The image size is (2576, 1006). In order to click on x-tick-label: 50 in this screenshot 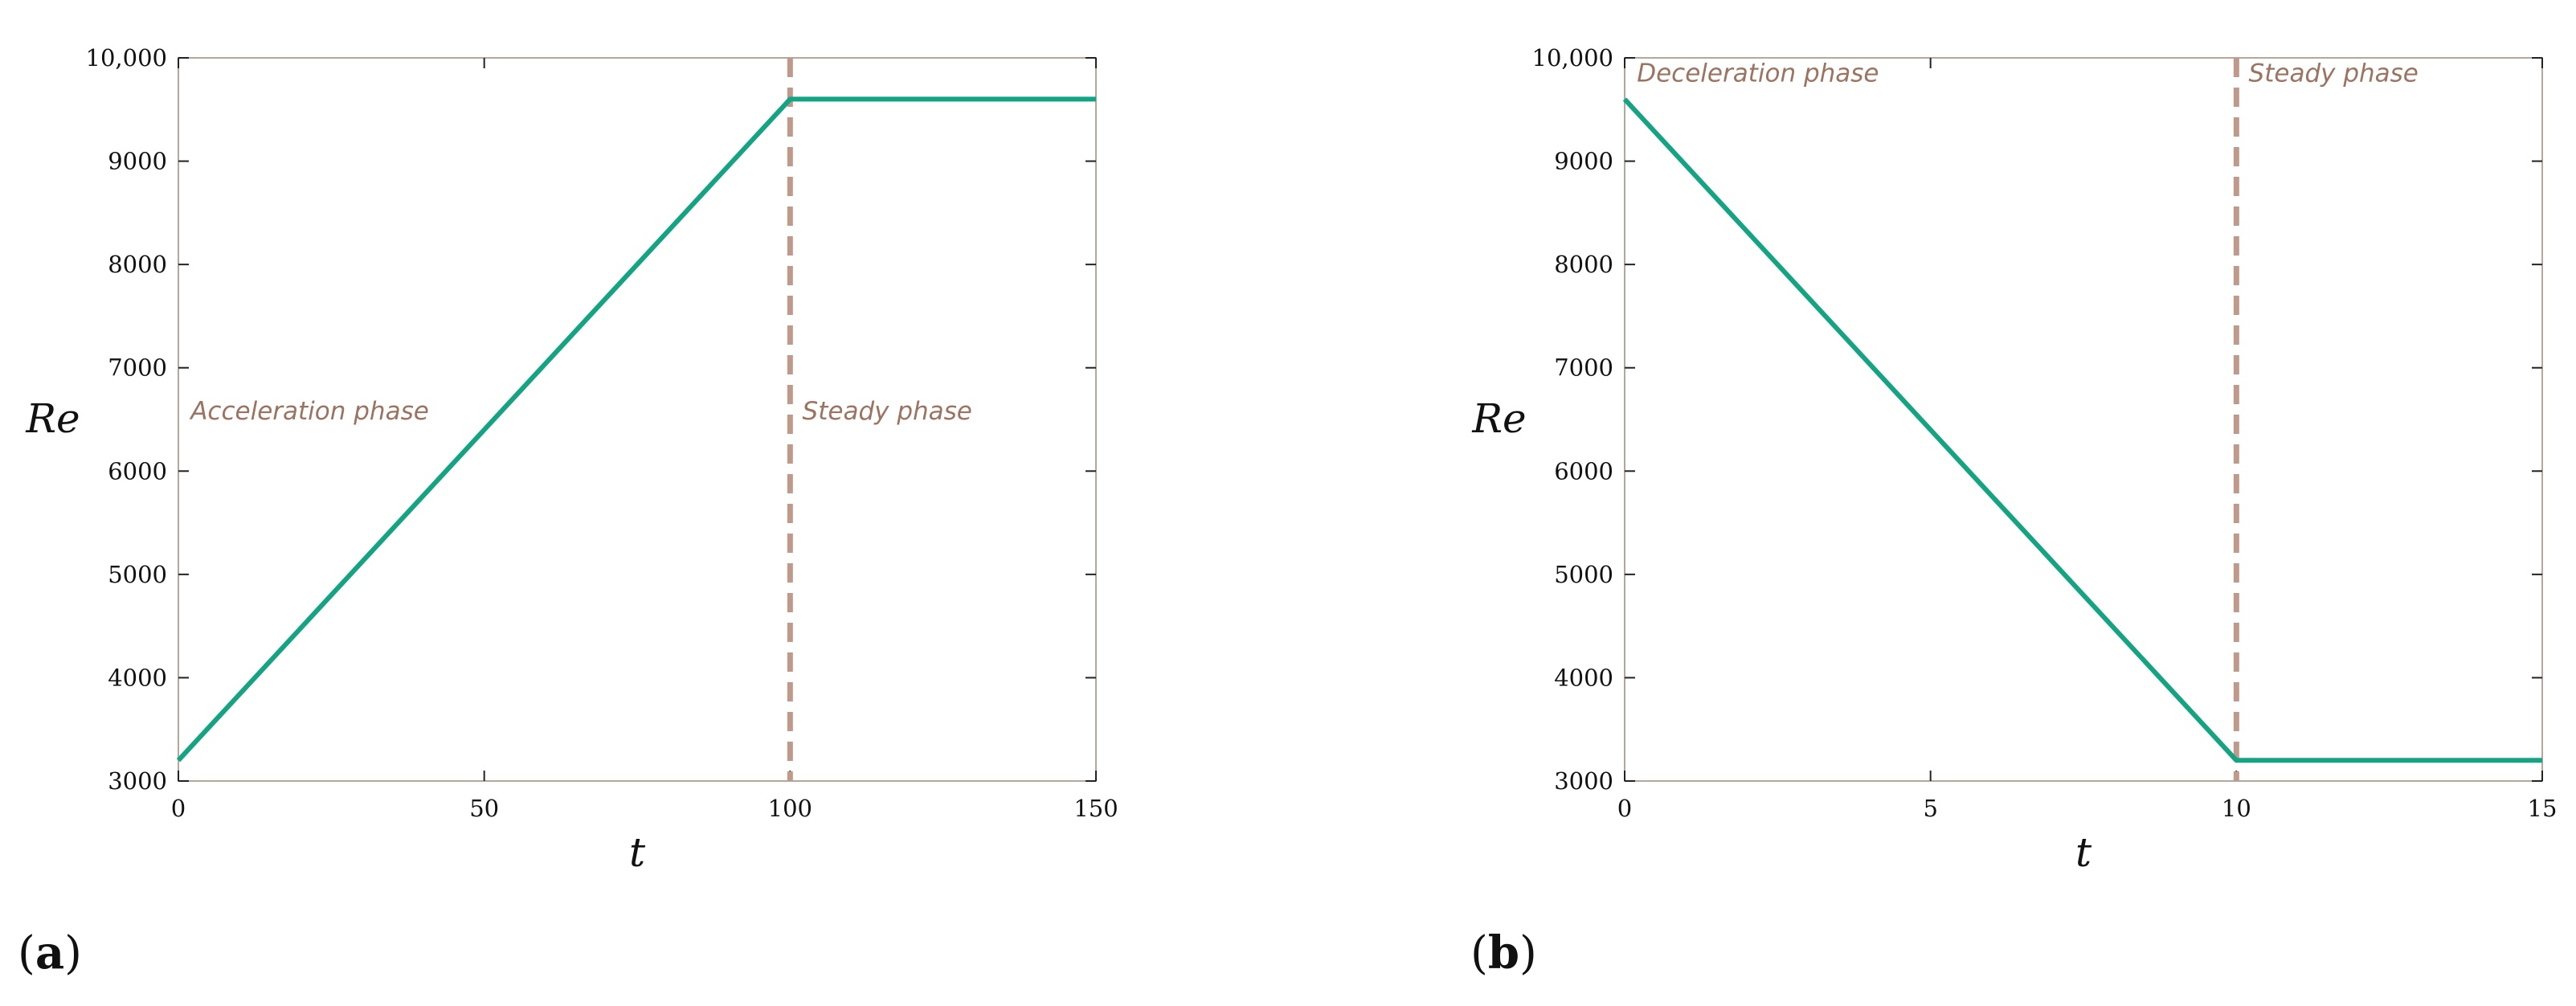, I will do `click(484, 808)`.